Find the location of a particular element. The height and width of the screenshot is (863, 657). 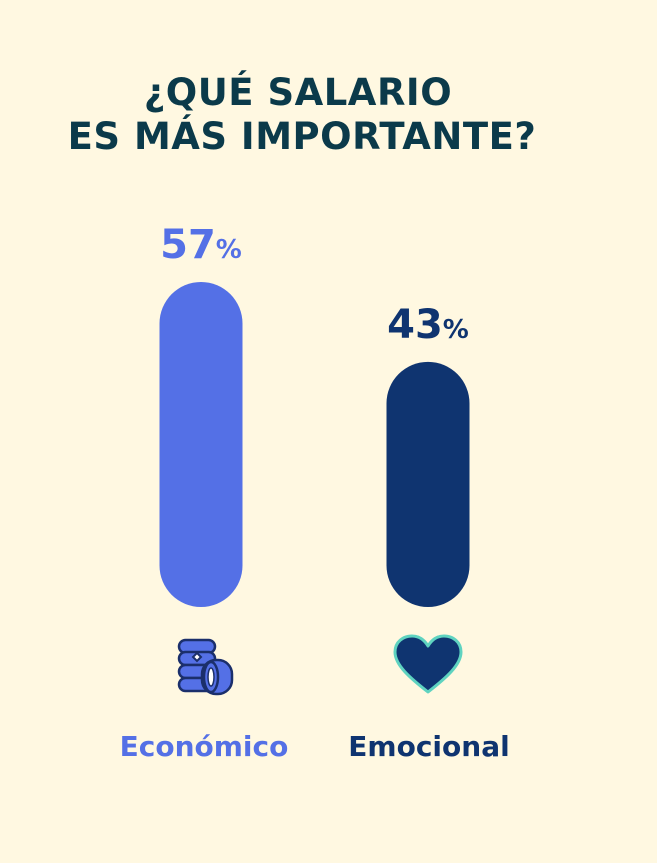

value-label-1: 43% is located at coordinates (428, 325).